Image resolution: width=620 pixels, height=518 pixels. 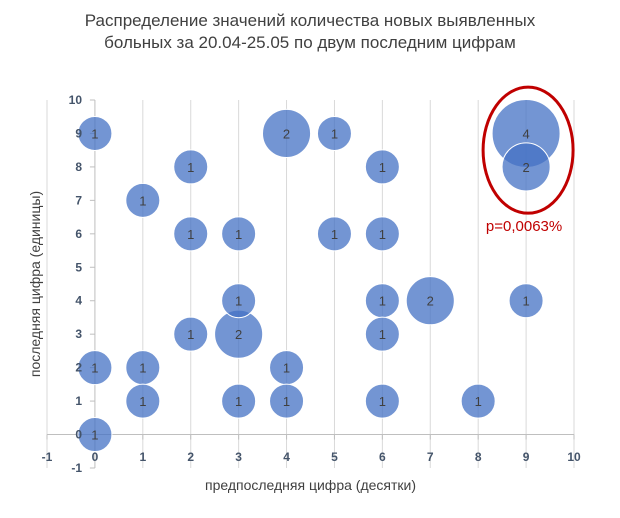 What do you see at coordinates (78, 267) in the screenshot?
I see `y-tick-label: 5` at bounding box center [78, 267].